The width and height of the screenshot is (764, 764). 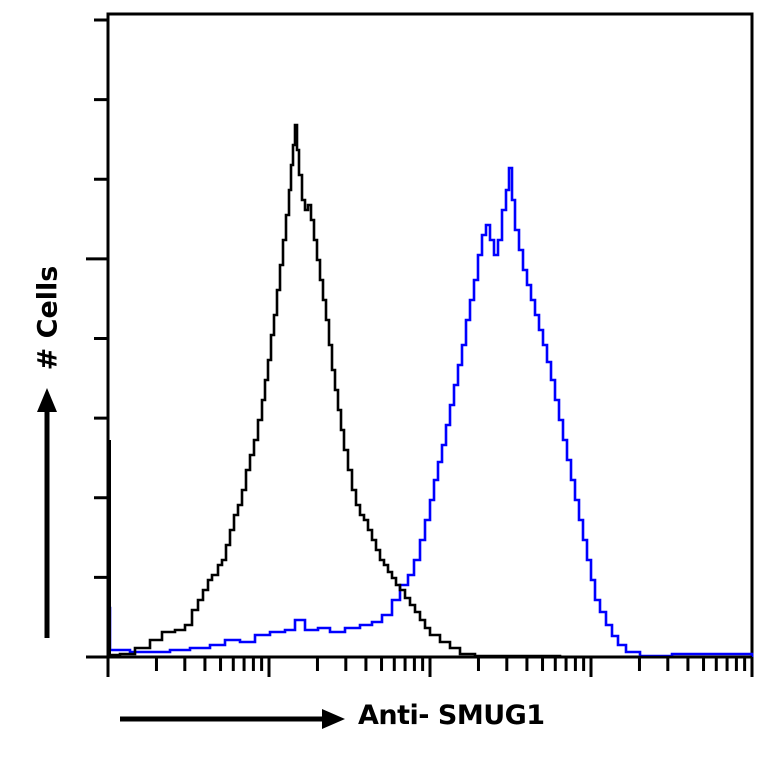 I want to click on y-axis-ticks, so click(x=97, y=338).